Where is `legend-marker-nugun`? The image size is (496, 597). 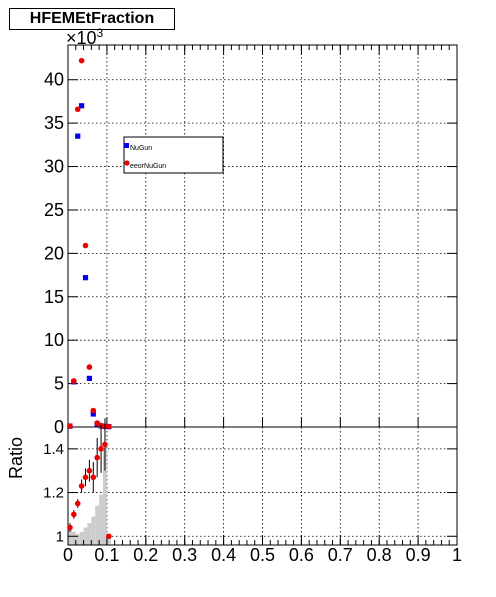
legend-marker-nugun is located at coordinates (126, 145).